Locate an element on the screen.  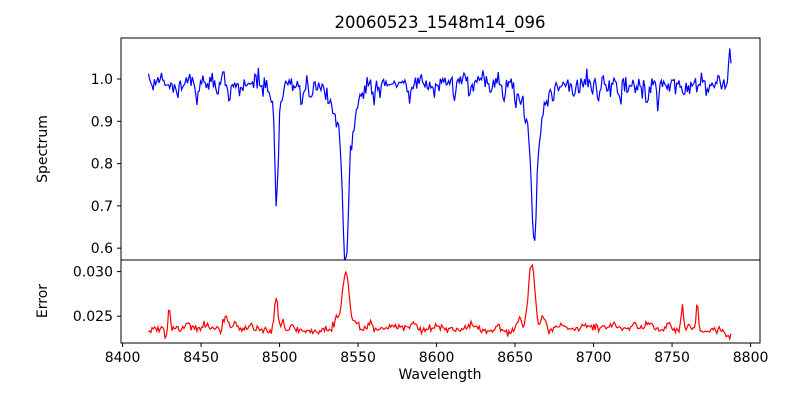
chart-title: 20060523_1548m14_096 is located at coordinates (439, 23).